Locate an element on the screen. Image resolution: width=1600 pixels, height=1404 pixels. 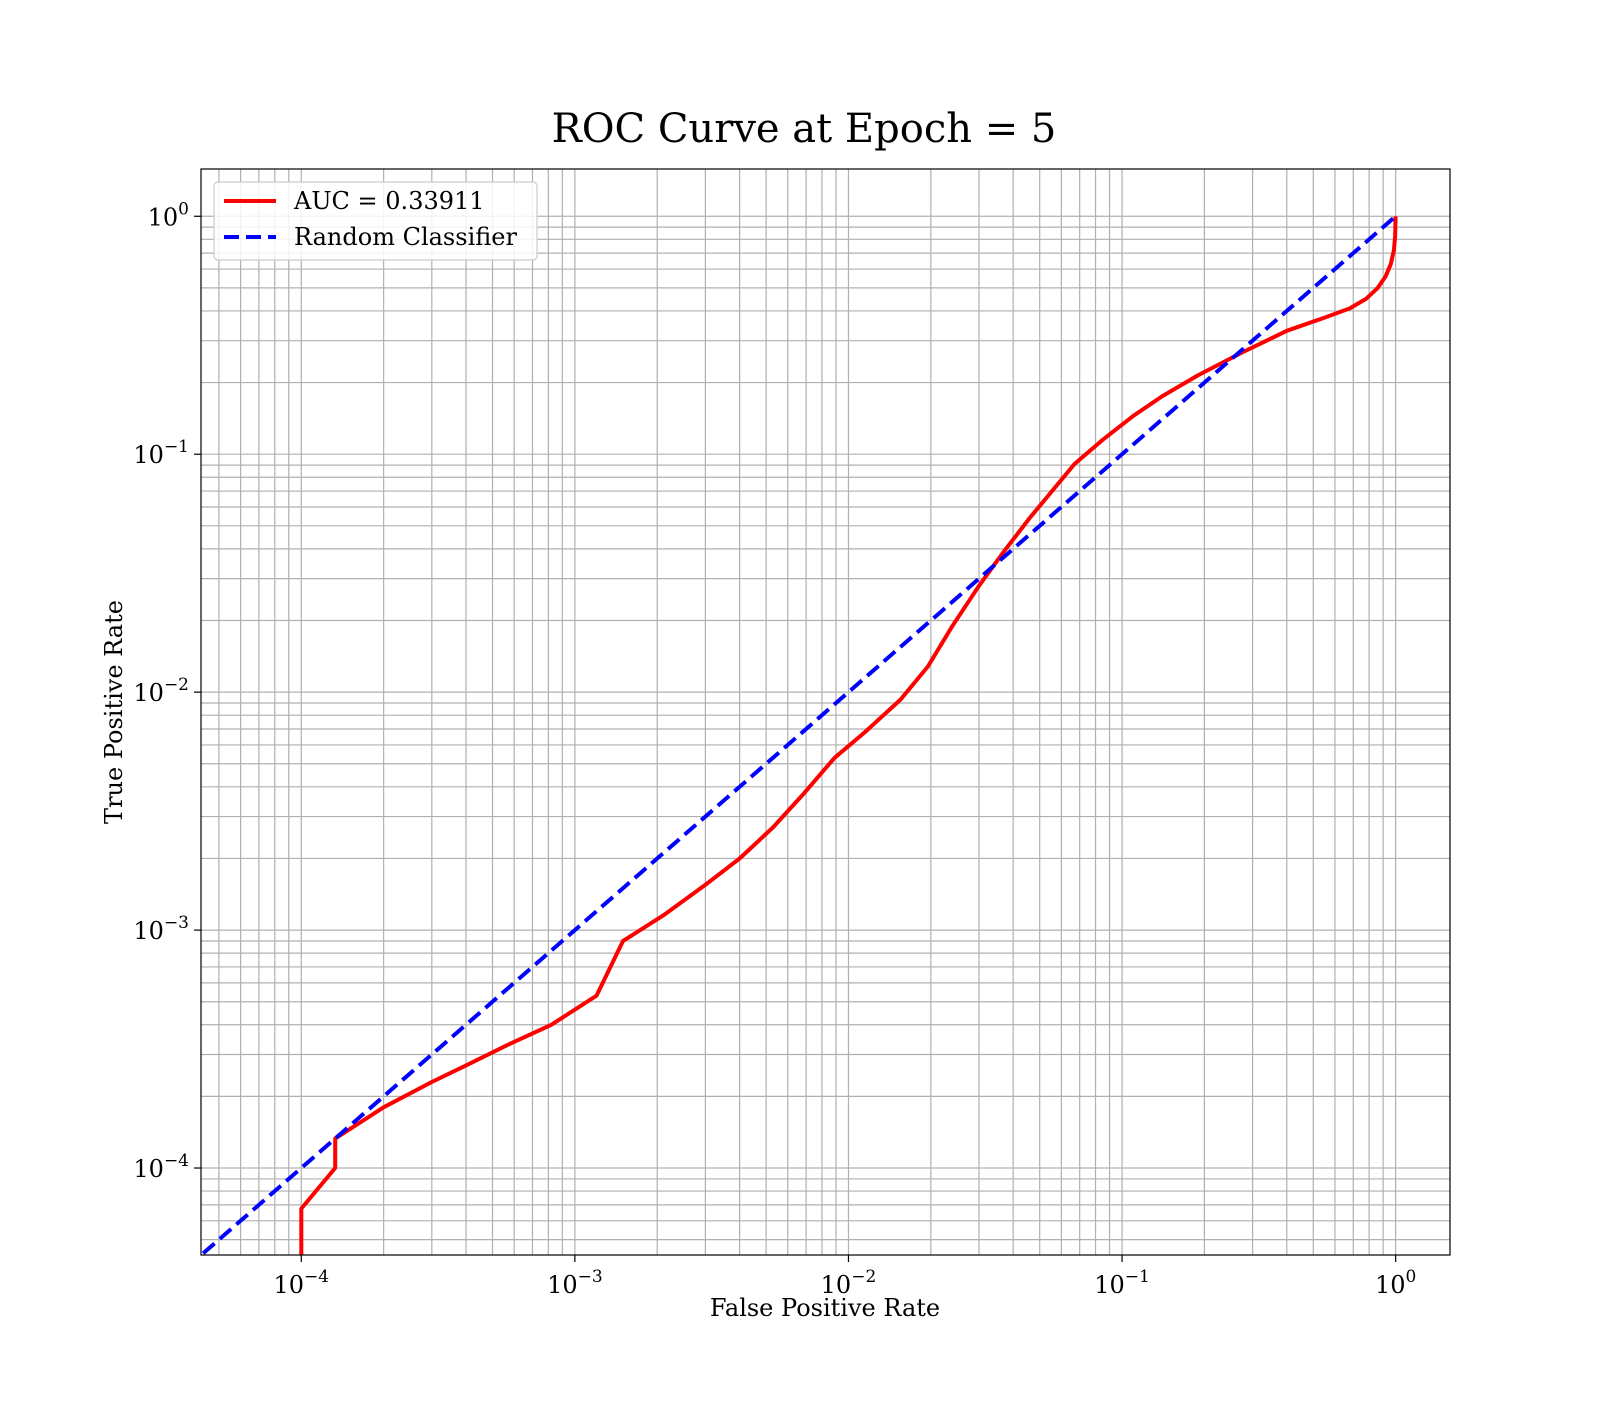
legend-label: AUC = 0.33911 is located at coordinates (389, 201).